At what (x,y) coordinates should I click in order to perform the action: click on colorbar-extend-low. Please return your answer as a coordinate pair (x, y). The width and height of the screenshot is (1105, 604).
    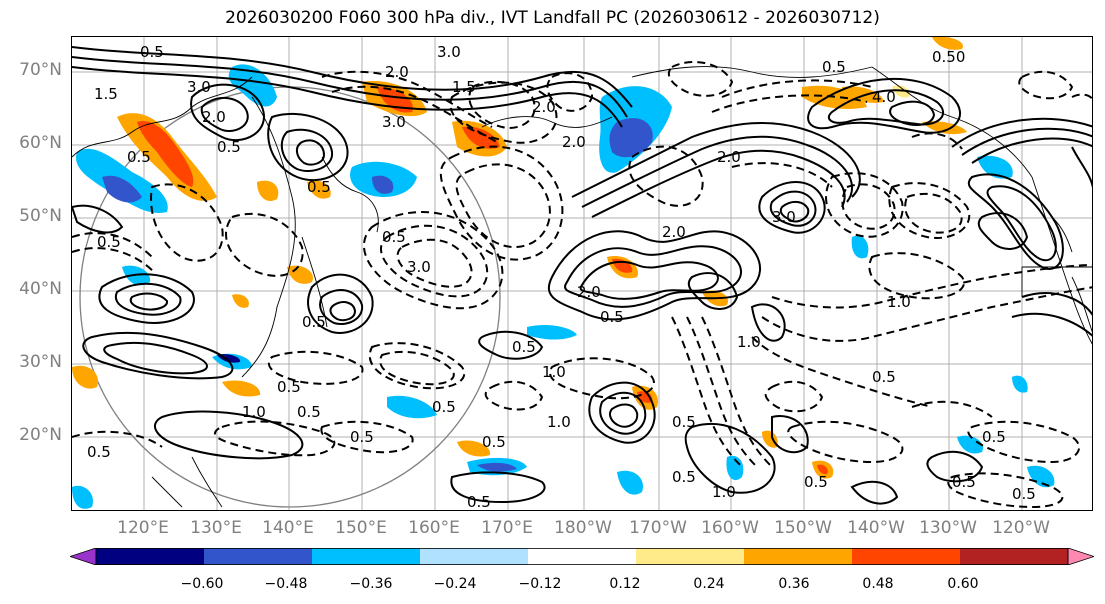
    Looking at the image, I should click on (83, 556).